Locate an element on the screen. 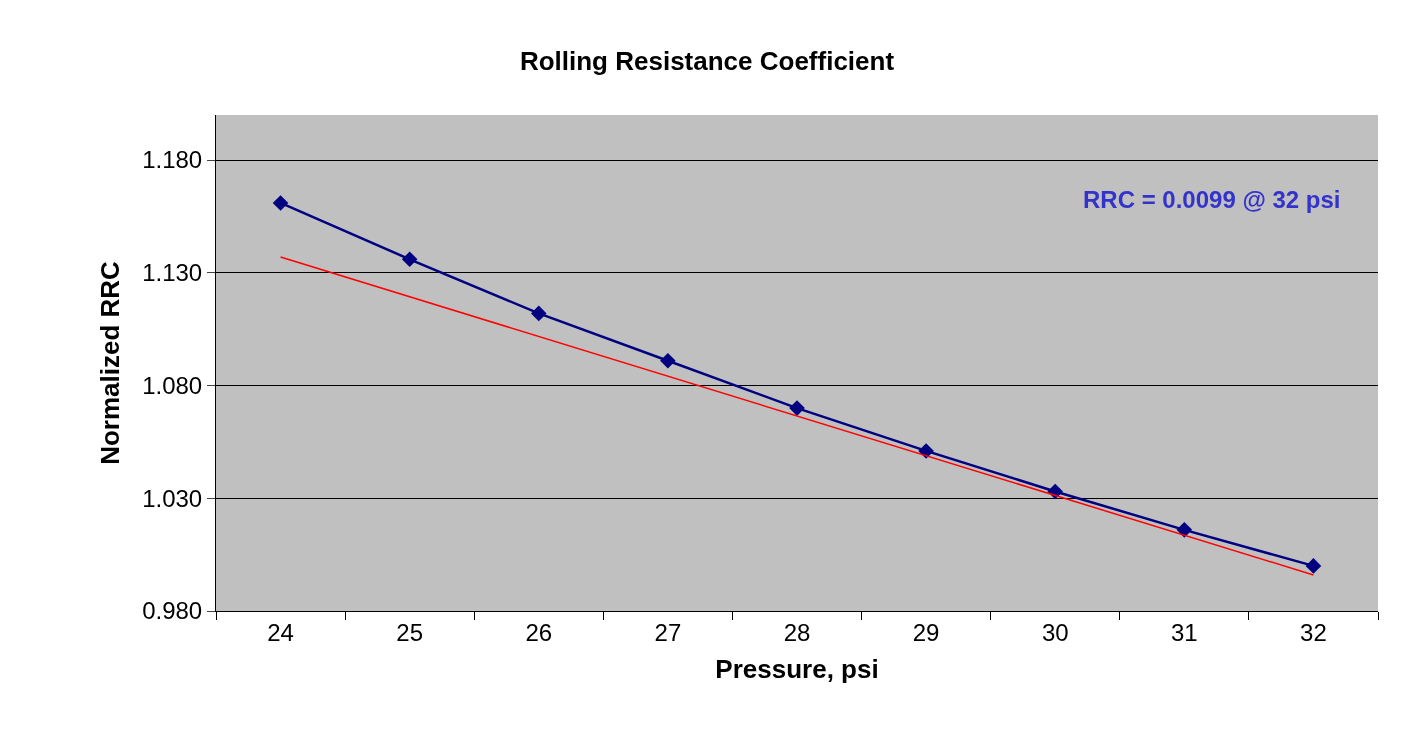  x-axis-title: Pressure, psi is located at coordinates (797, 669).